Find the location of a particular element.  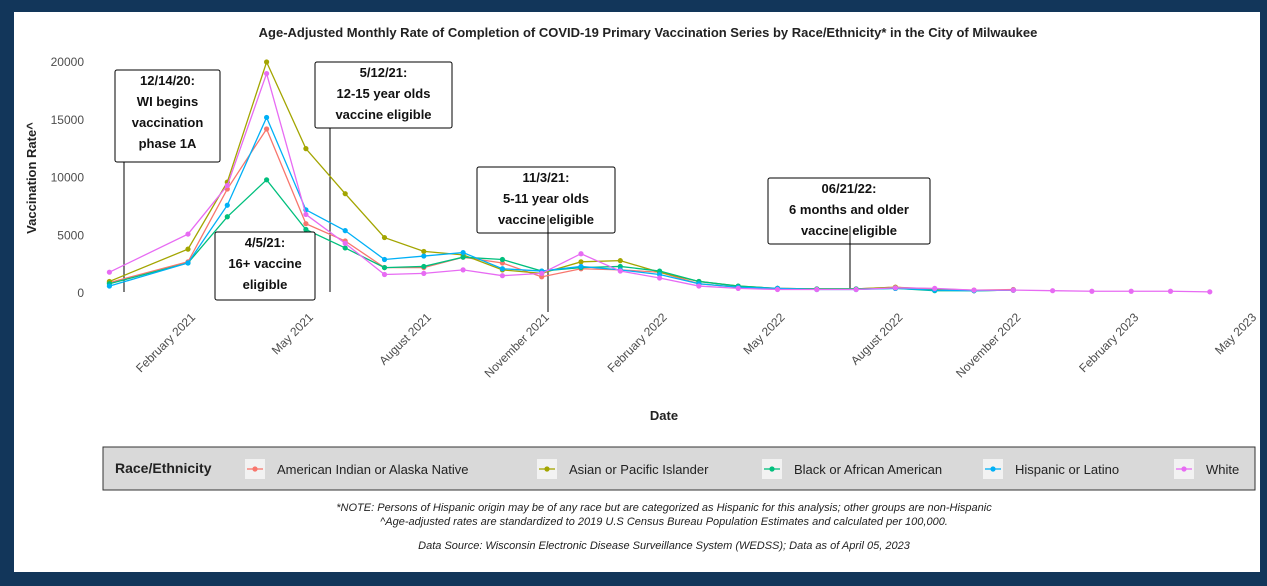

annotation-text: 12/14/20: is located at coordinates (167, 80).